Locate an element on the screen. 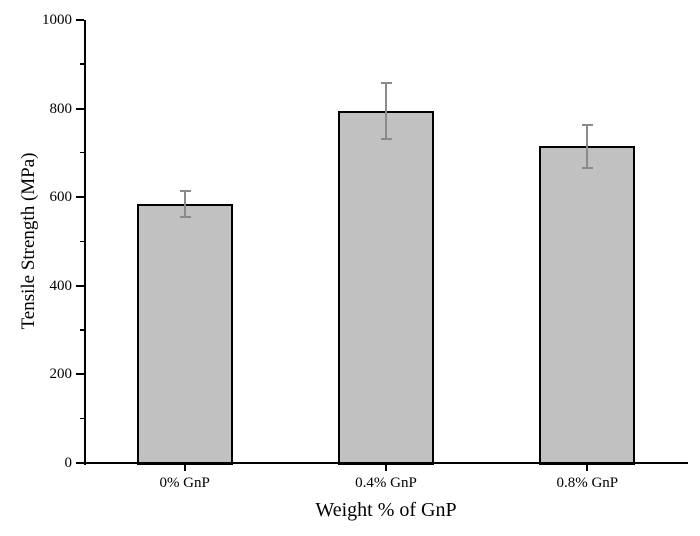 Image resolution: width=700 pixels, height=536 pixels. x-tick-label: 0.4% GnP is located at coordinates (386, 483).